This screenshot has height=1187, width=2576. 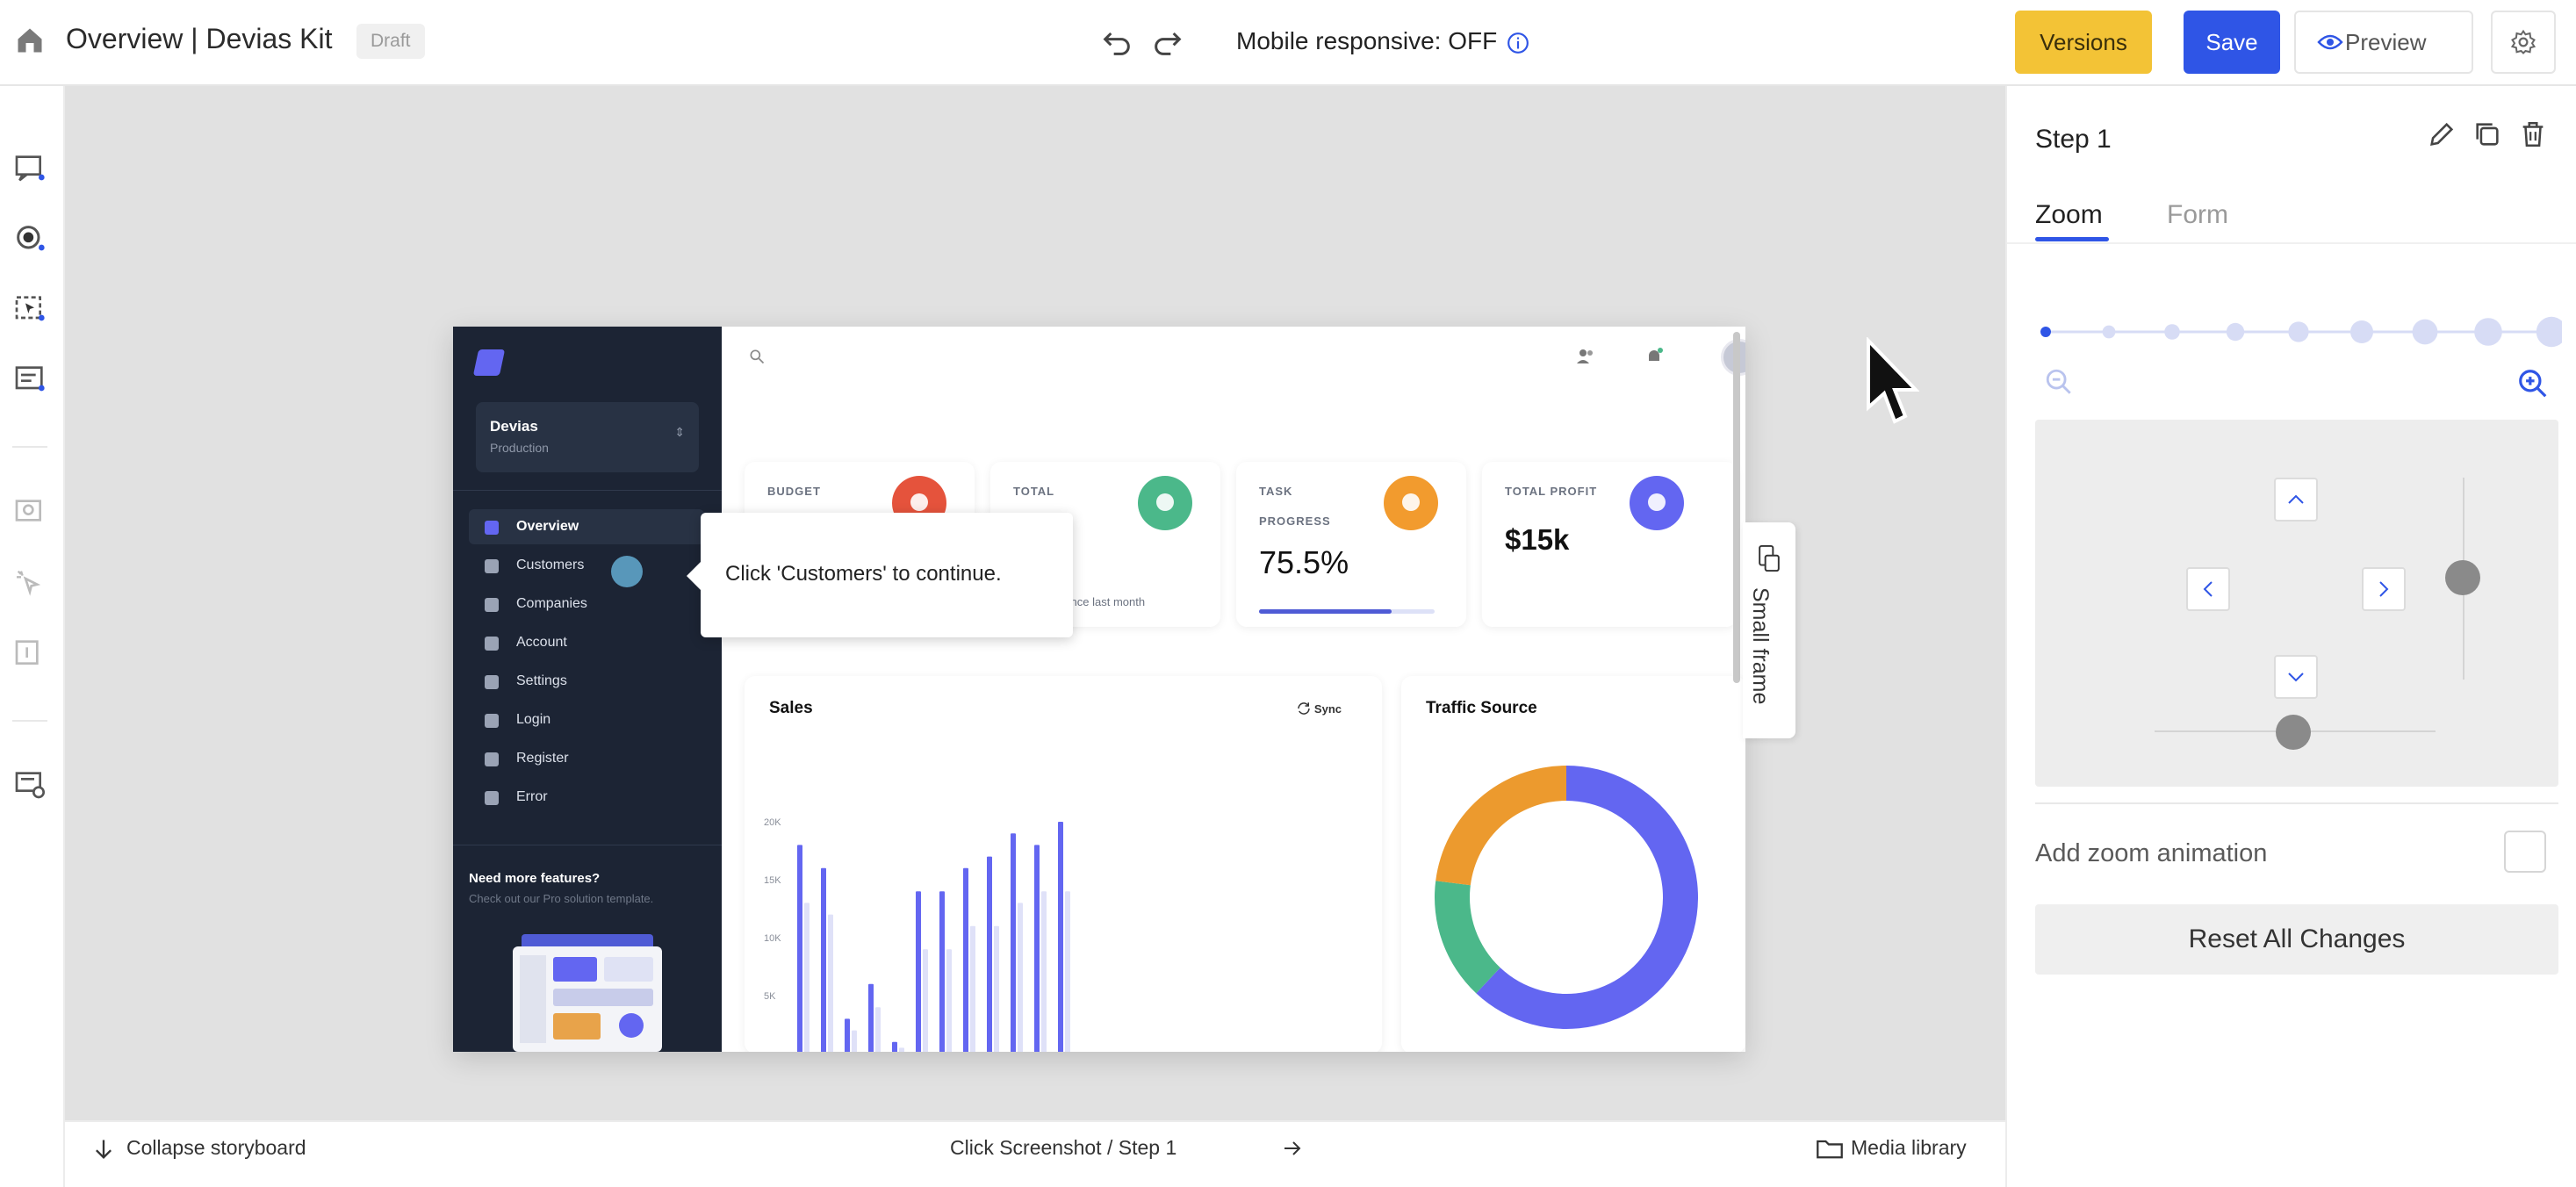 I want to click on refresh-icon, so click(x=1304, y=708).